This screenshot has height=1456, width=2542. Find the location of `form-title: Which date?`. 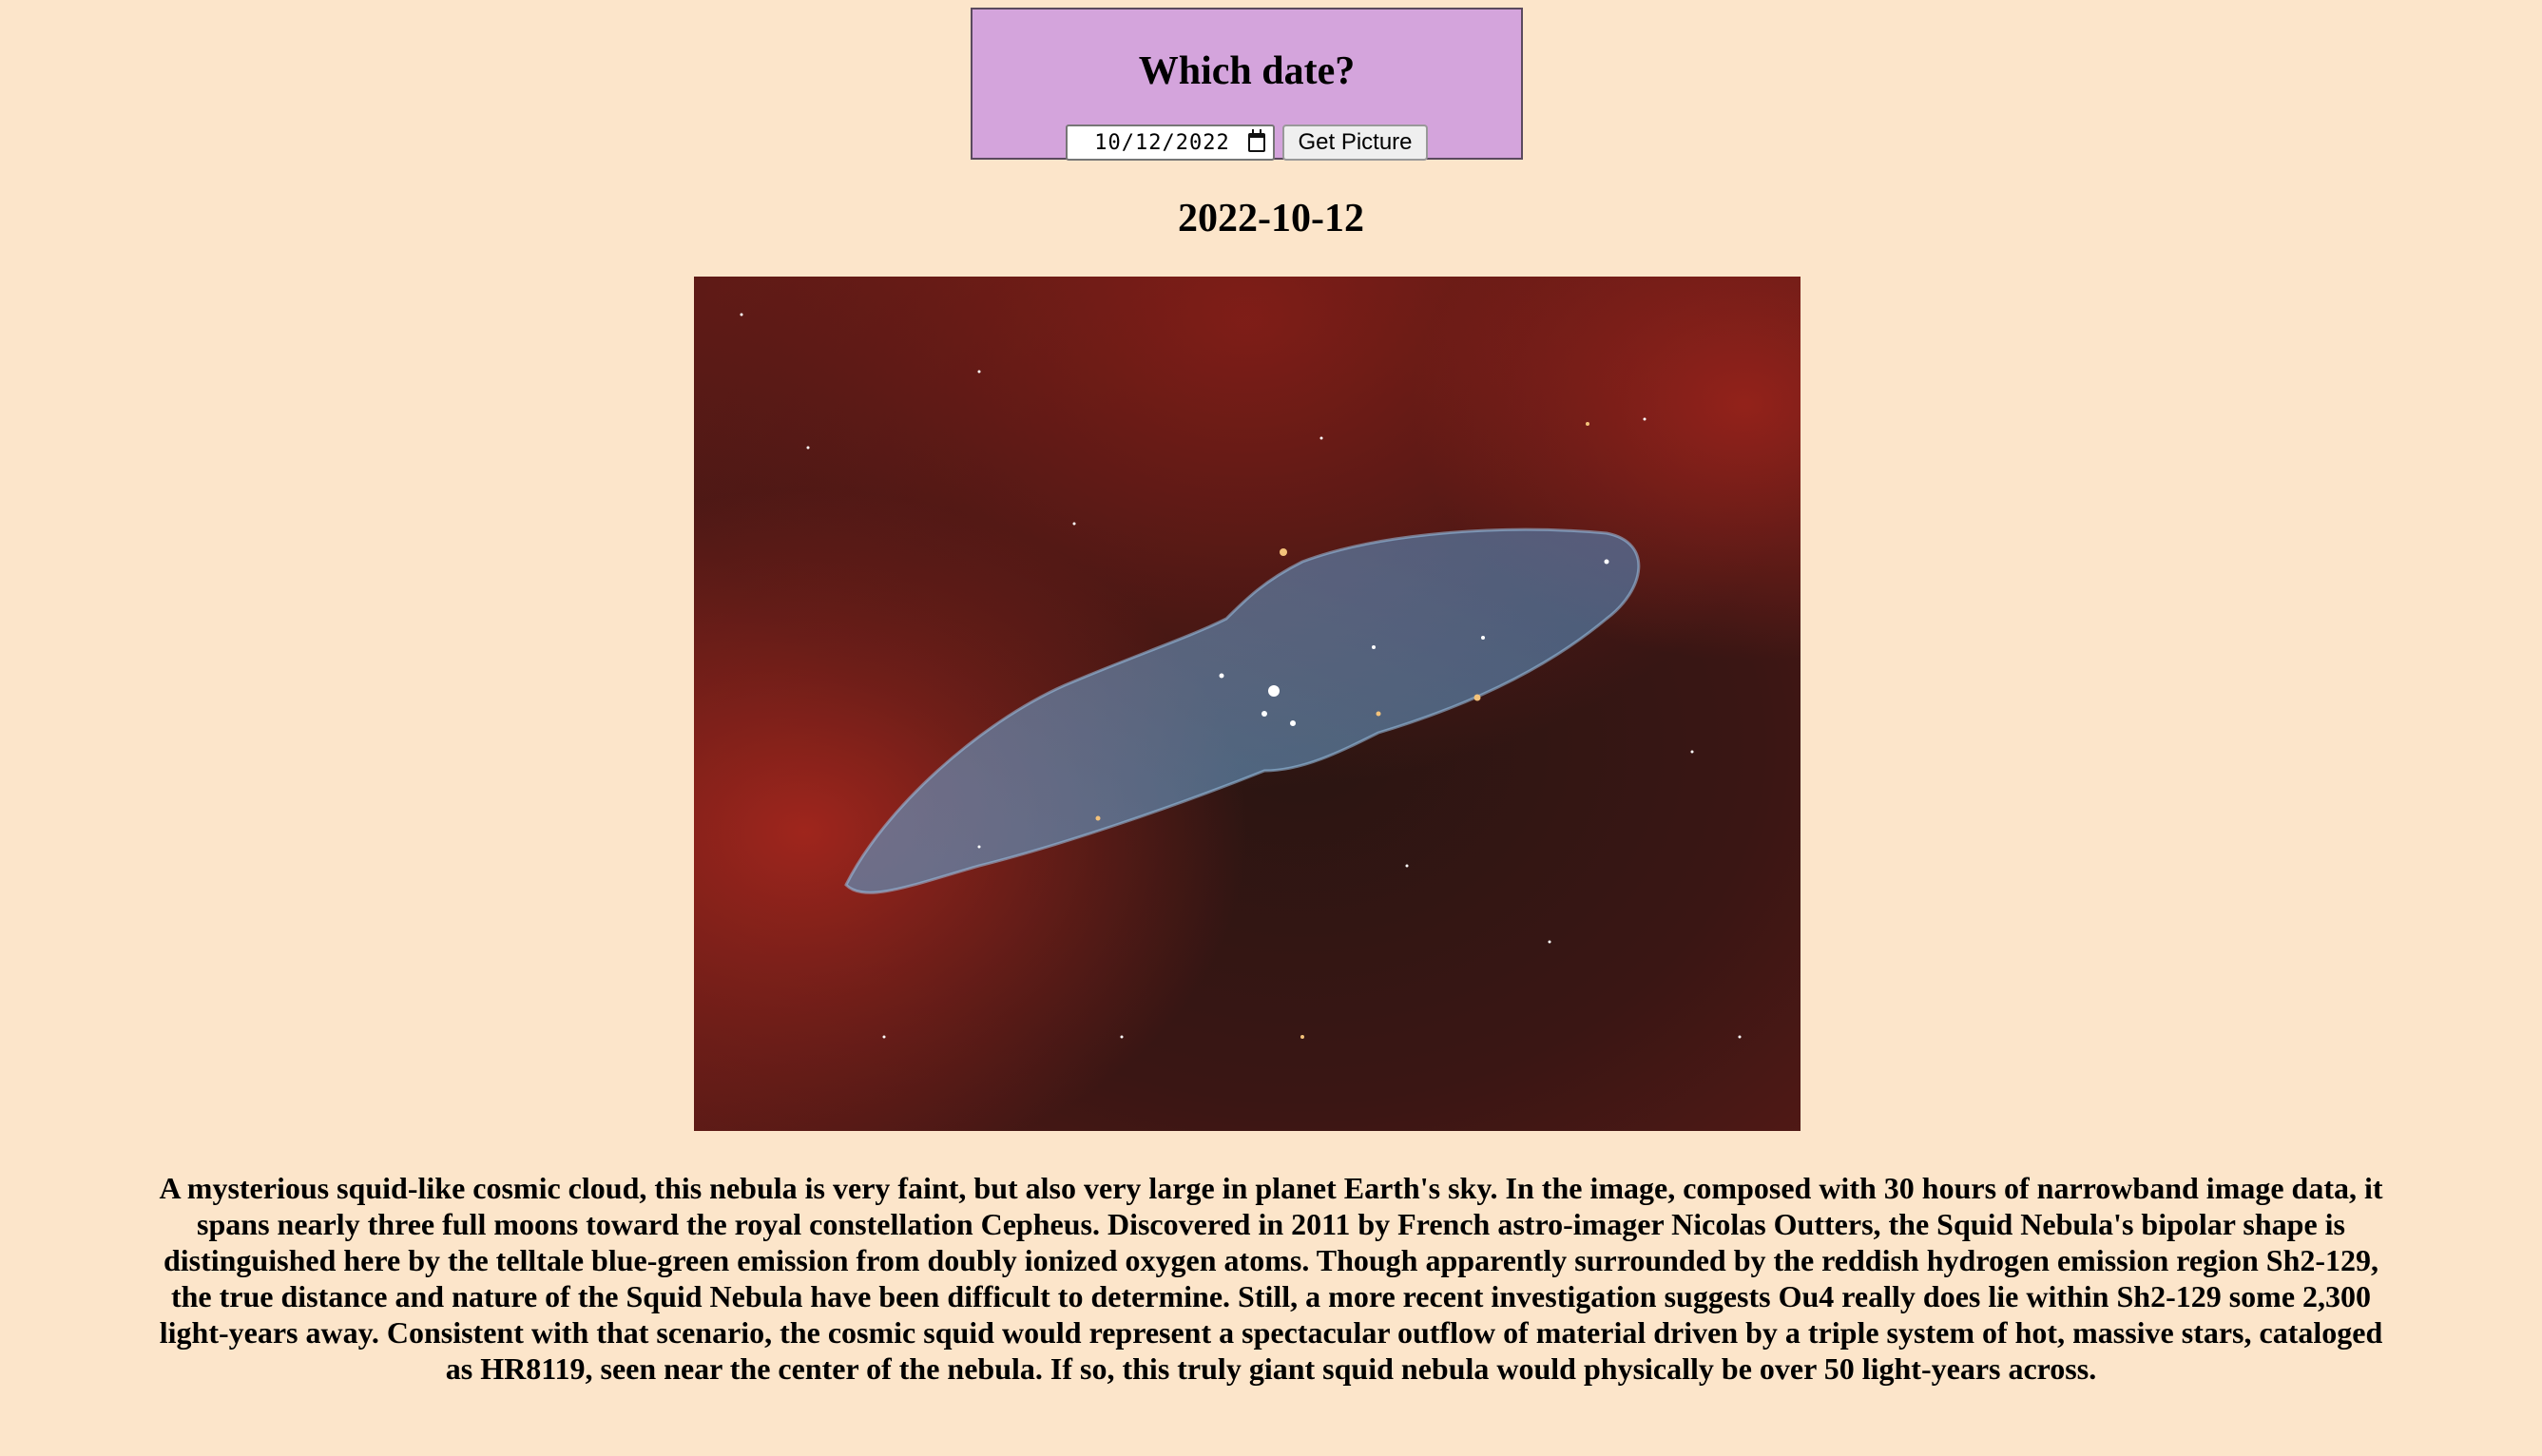

form-title: Which date? is located at coordinates (1247, 71).